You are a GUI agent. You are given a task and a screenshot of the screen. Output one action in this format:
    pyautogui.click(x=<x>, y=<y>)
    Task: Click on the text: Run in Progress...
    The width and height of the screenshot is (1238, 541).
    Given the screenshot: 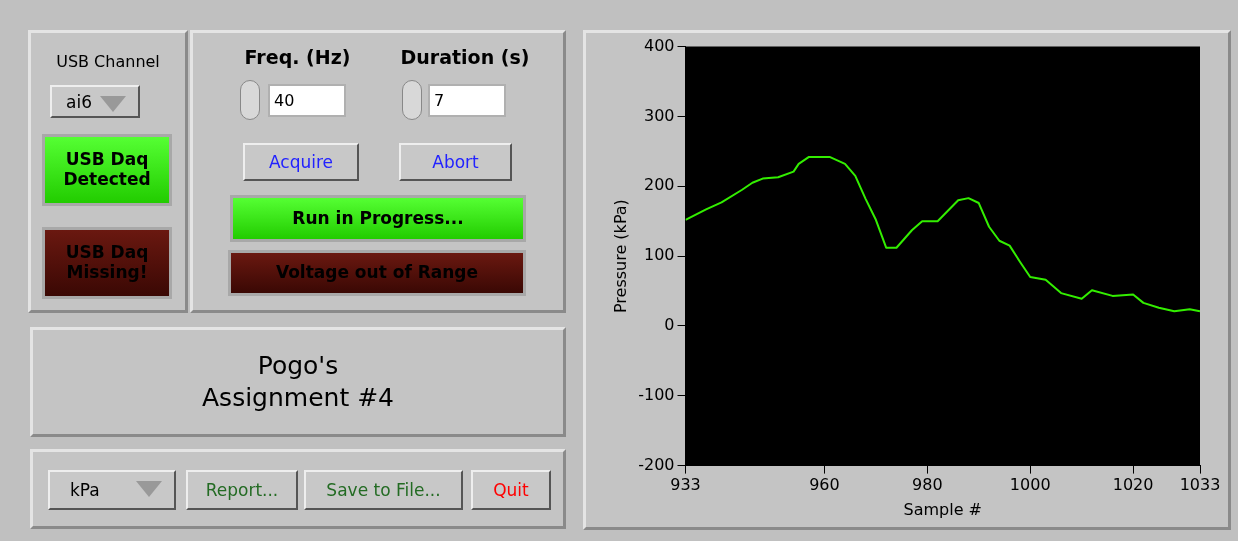 What is the action you would take?
    pyautogui.click(x=378, y=218)
    